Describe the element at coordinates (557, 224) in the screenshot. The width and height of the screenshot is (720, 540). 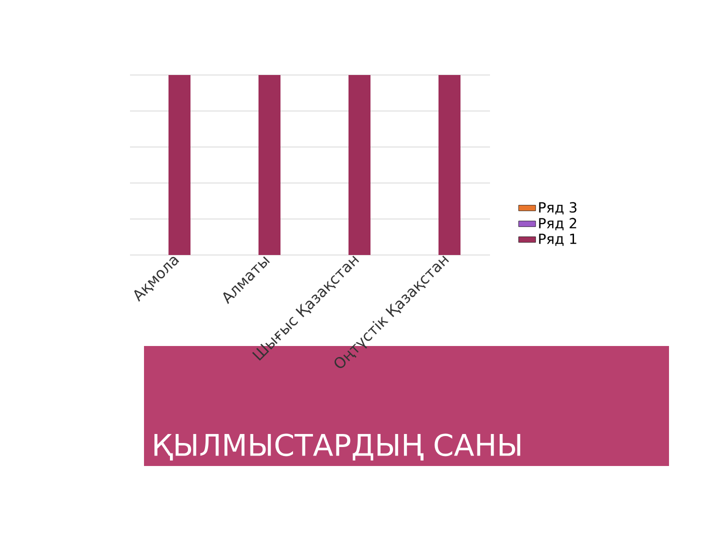
I see `legend-label: Ряд 2` at that location.